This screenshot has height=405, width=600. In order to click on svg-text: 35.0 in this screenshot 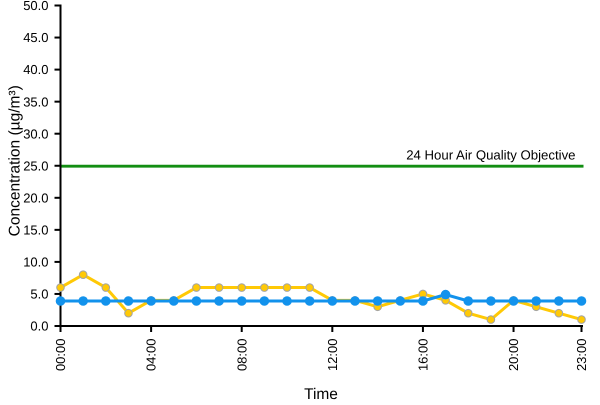, I will do `click(35, 101)`.